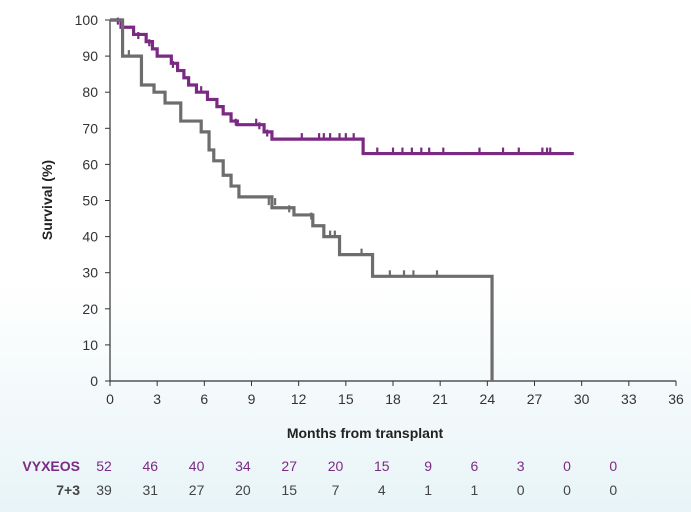 The width and height of the screenshot is (691, 512). I want to click on risk-count: 52, so click(104, 466).